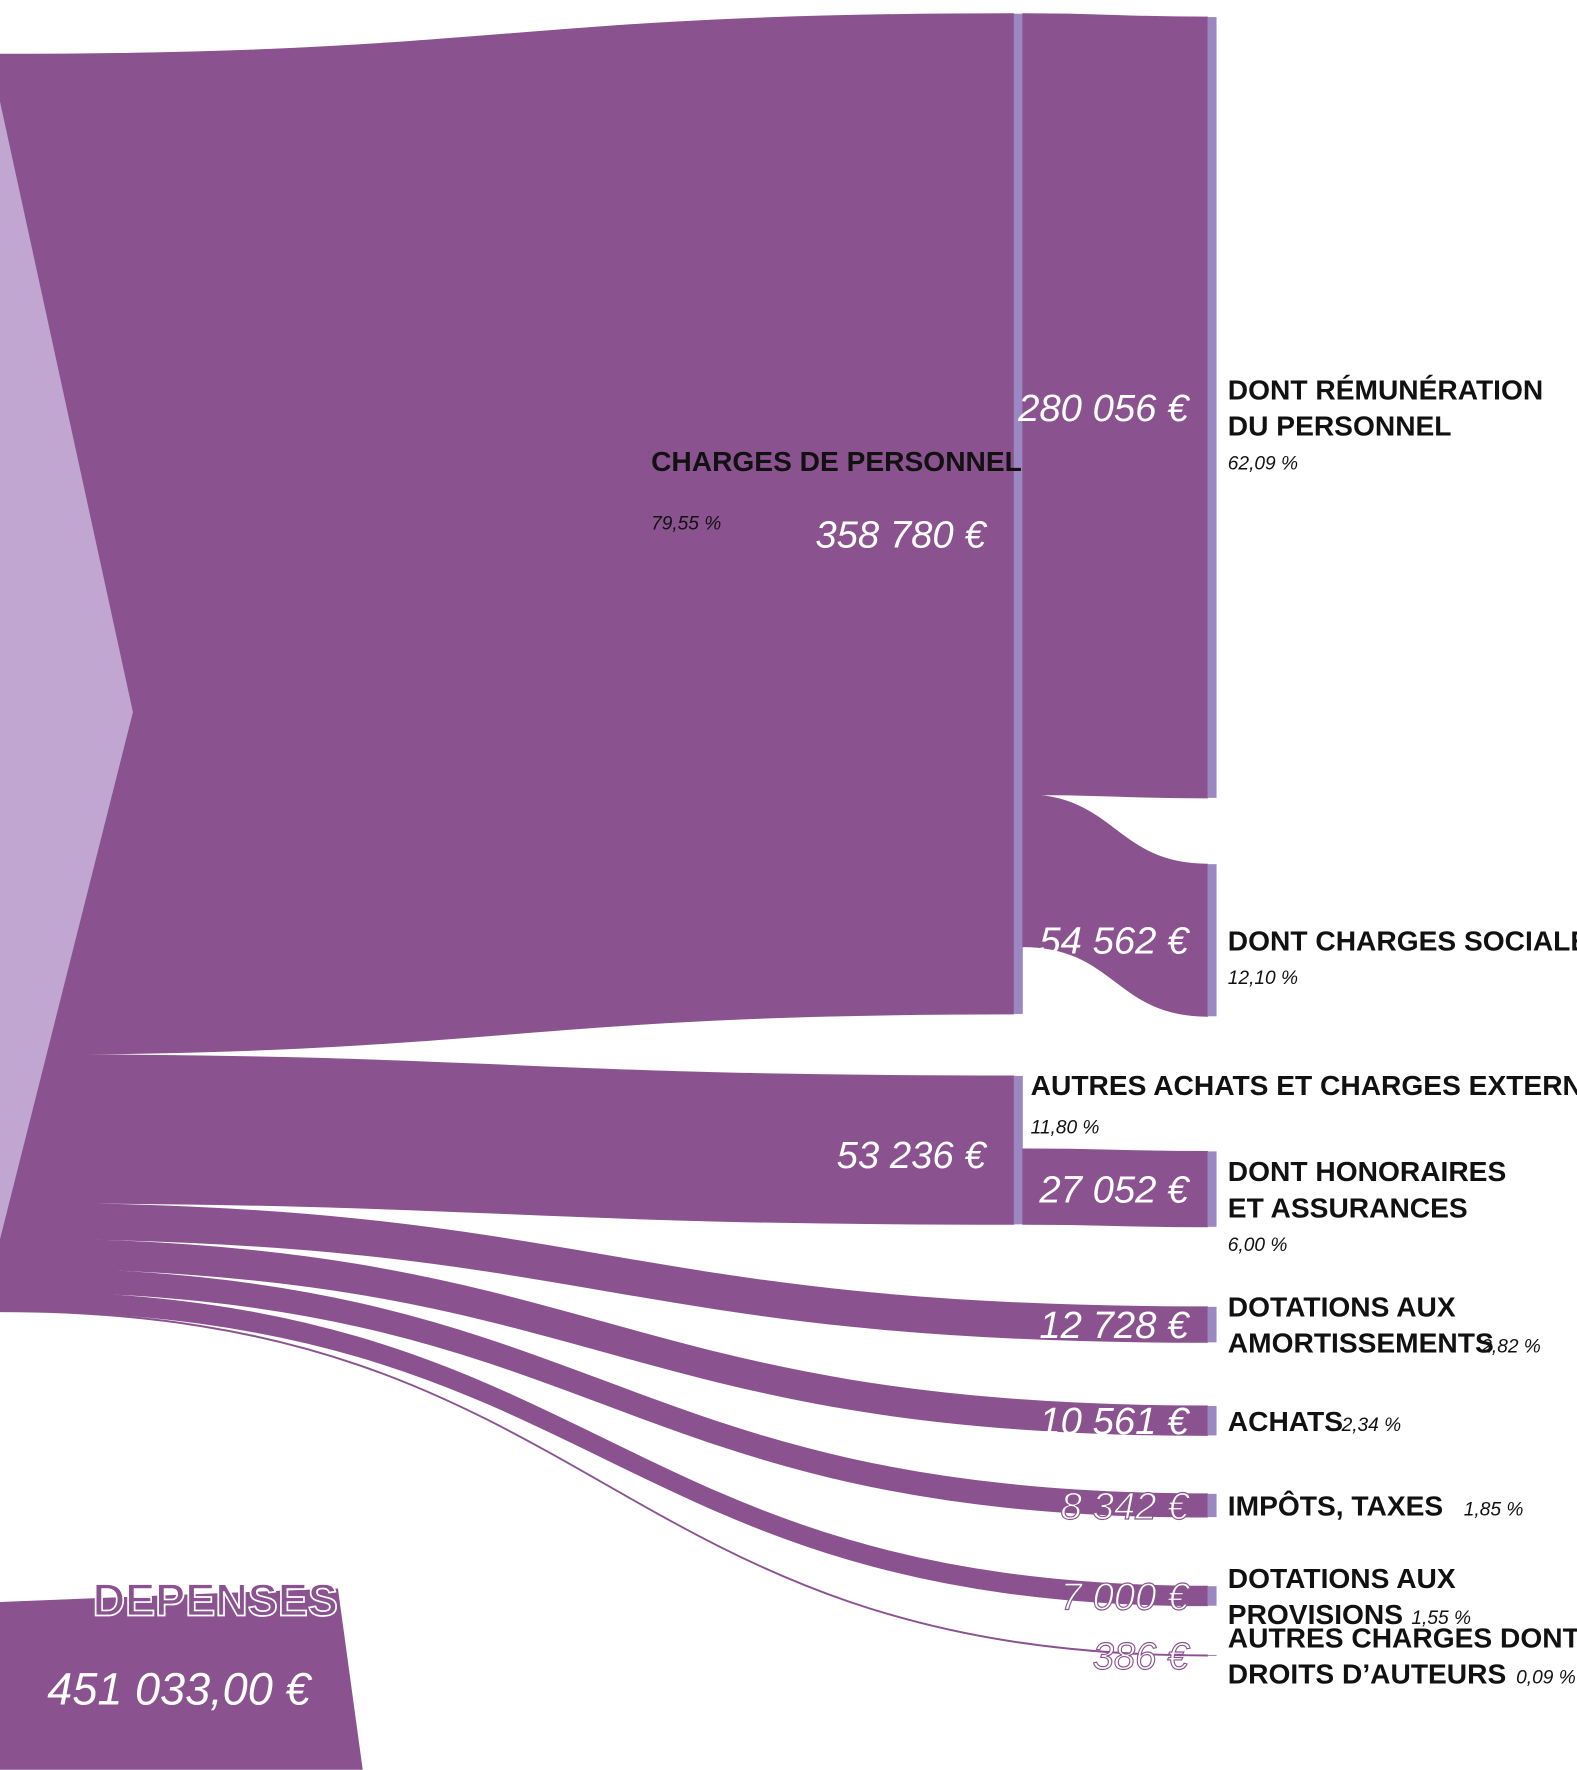 The width and height of the screenshot is (1577, 1770). I want to click on node-name: DONT CHARGES SOCIALES, so click(1402, 940).